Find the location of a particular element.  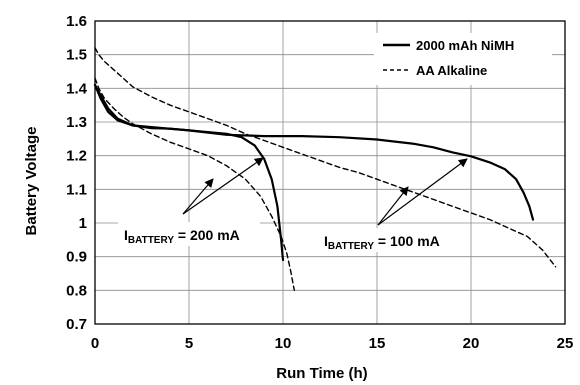

y-tick-label: 0.8 is located at coordinates (76, 290).